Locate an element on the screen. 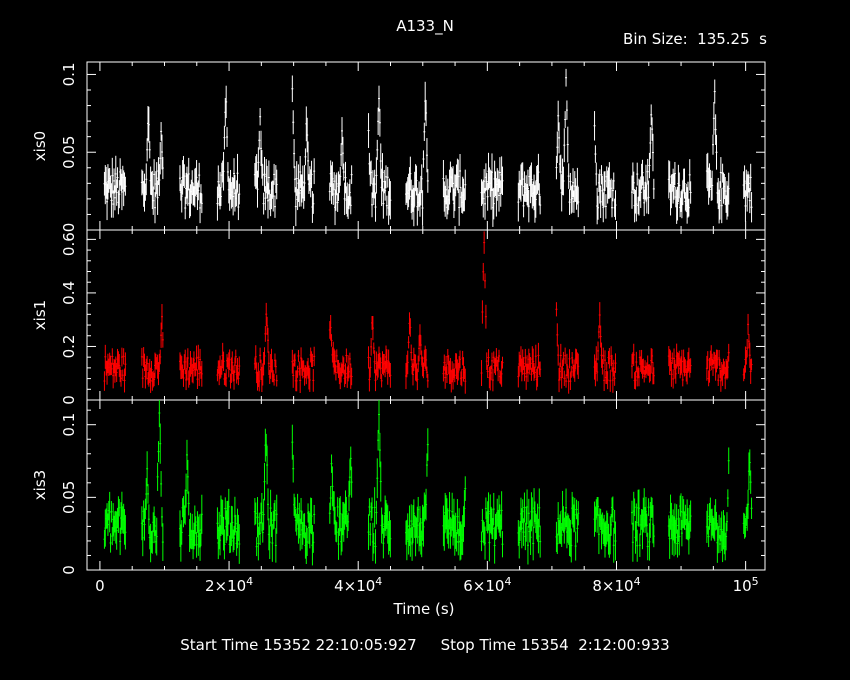 Image resolution: width=850 pixels, height=680 pixels. start-time-value: 15352 22:10:05:927 is located at coordinates (340, 645).